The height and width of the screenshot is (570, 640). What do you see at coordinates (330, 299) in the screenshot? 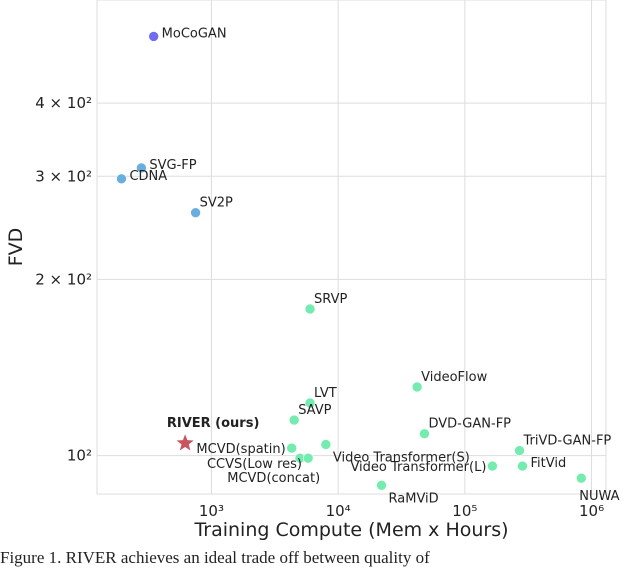
I see `label-srvp: SRVP` at bounding box center [330, 299].